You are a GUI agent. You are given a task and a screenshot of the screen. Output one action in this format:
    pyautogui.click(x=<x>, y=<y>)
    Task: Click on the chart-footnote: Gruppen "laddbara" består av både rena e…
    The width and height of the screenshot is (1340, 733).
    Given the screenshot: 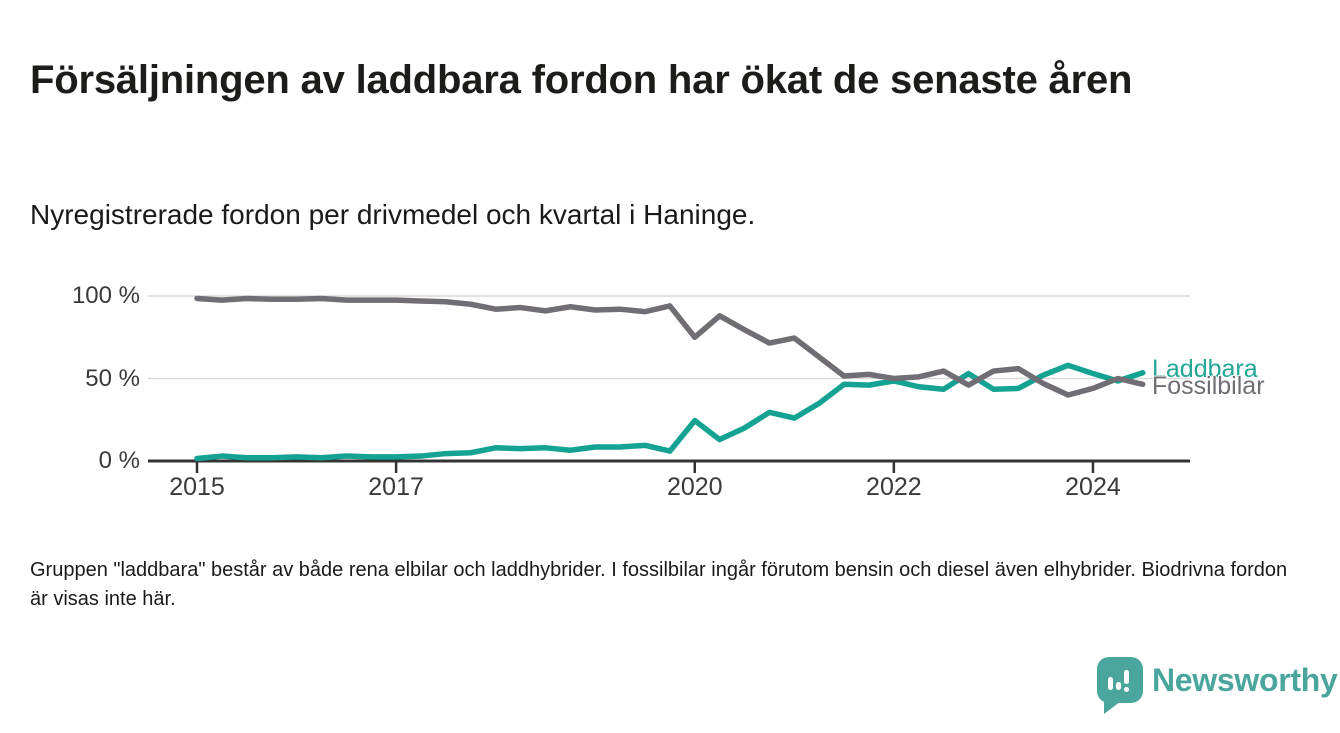 What is the action you would take?
    pyautogui.click(x=659, y=584)
    